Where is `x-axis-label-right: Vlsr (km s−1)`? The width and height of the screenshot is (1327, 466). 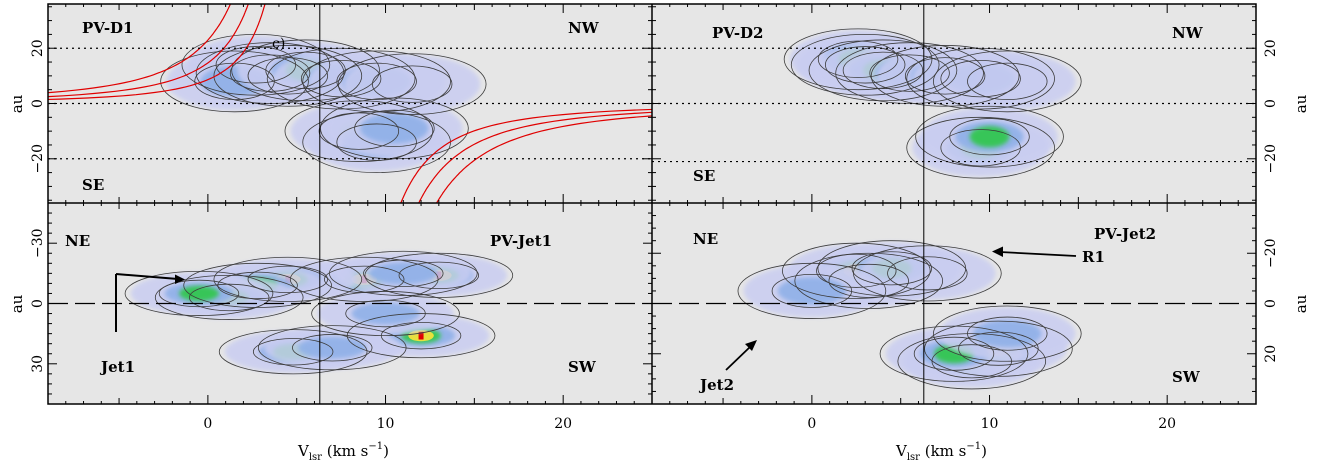 x-axis-label-right: Vlsr (km s−1) is located at coordinates (941, 452).